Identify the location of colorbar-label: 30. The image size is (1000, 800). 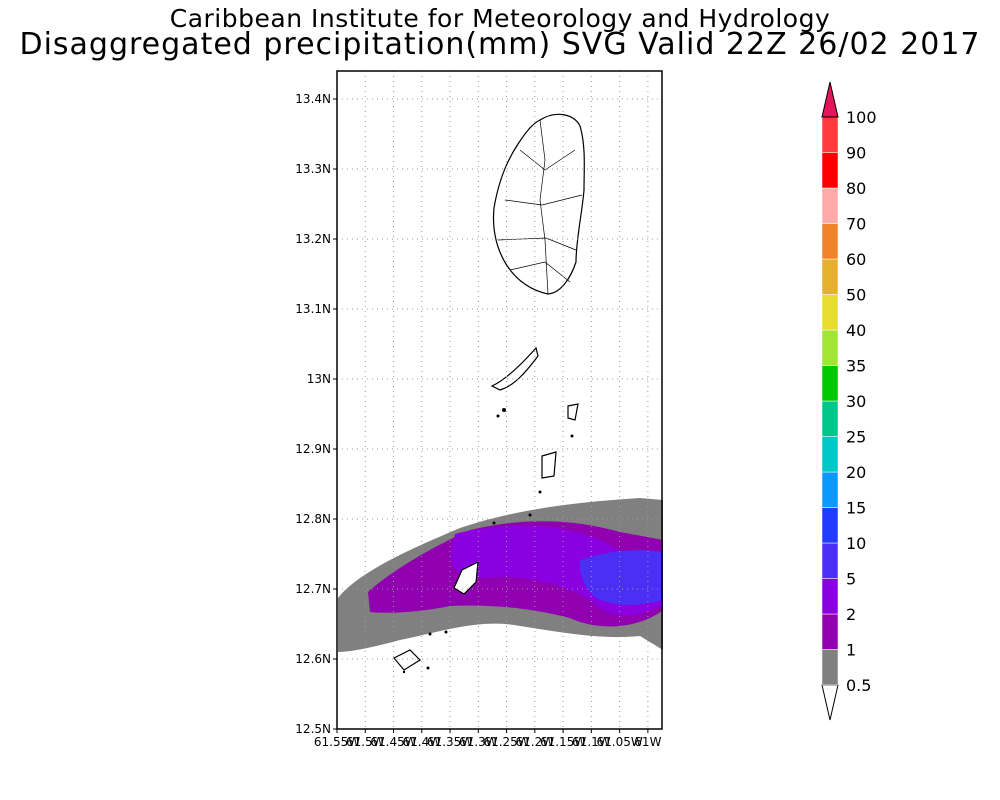
(856, 401).